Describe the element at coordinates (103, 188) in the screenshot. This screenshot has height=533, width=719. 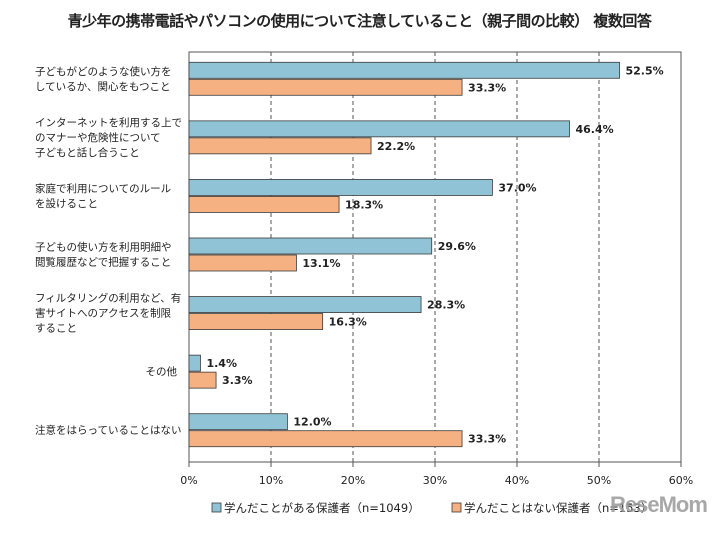
I see `category-label: 家庭で利用についてのルール` at that location.